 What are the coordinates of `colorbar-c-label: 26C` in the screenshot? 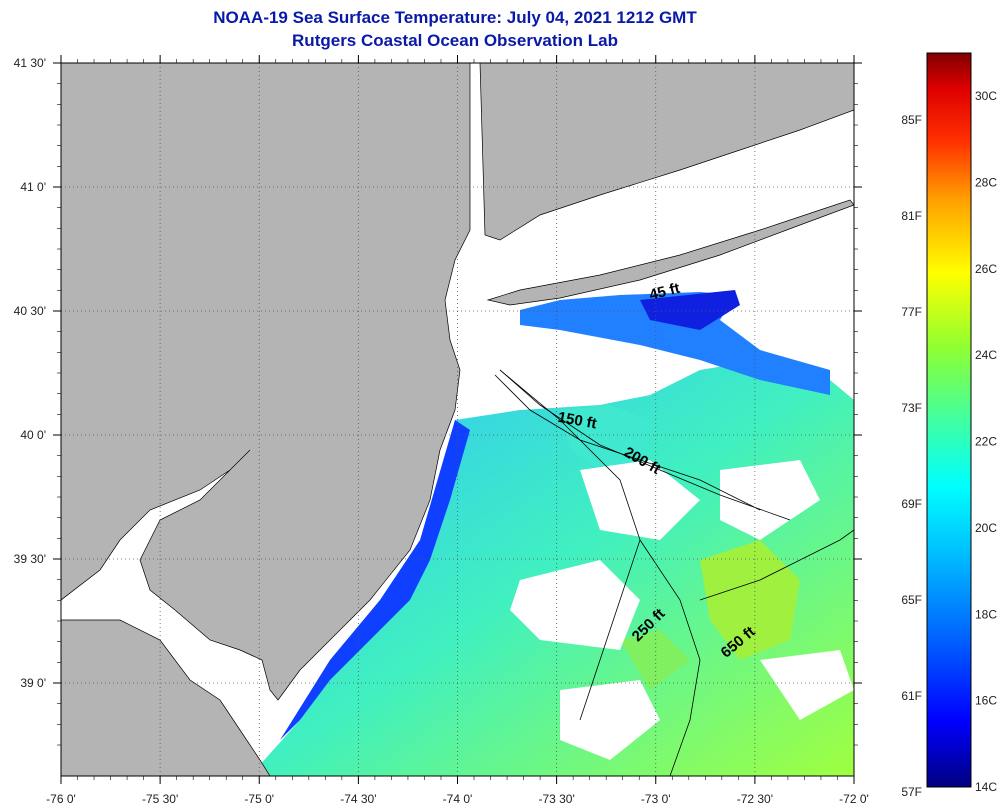 It's located at (986, 269).